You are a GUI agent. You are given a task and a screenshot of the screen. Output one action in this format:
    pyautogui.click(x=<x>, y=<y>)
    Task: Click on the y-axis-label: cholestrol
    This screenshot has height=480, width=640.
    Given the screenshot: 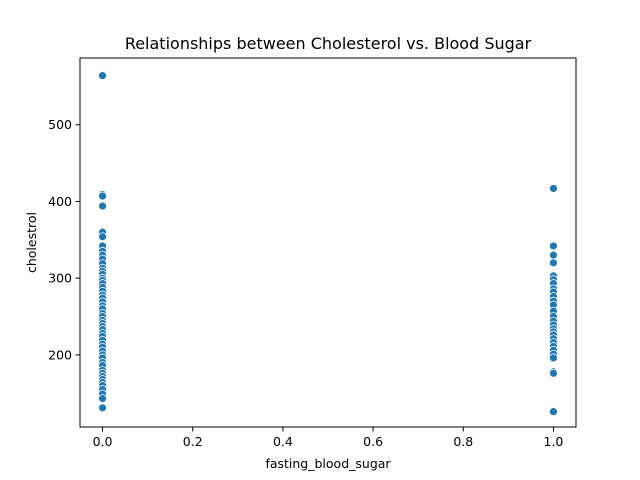 What is the action you would take?
    pyautogui.click(x=31, y=242)
    